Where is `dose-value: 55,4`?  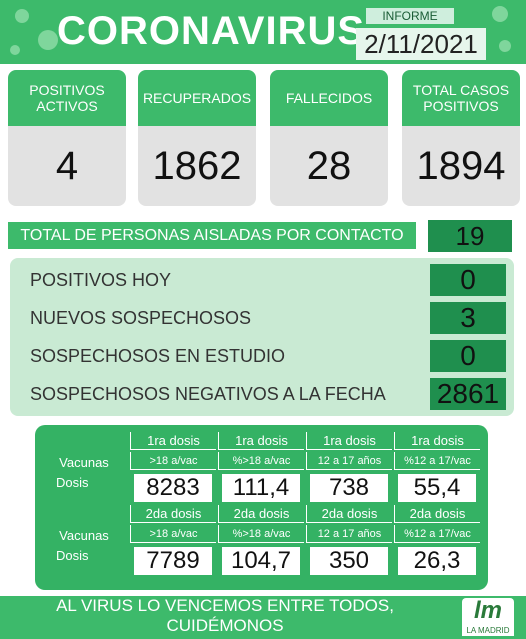
dose-value: 55,4 is located at coordinates (437, 488).